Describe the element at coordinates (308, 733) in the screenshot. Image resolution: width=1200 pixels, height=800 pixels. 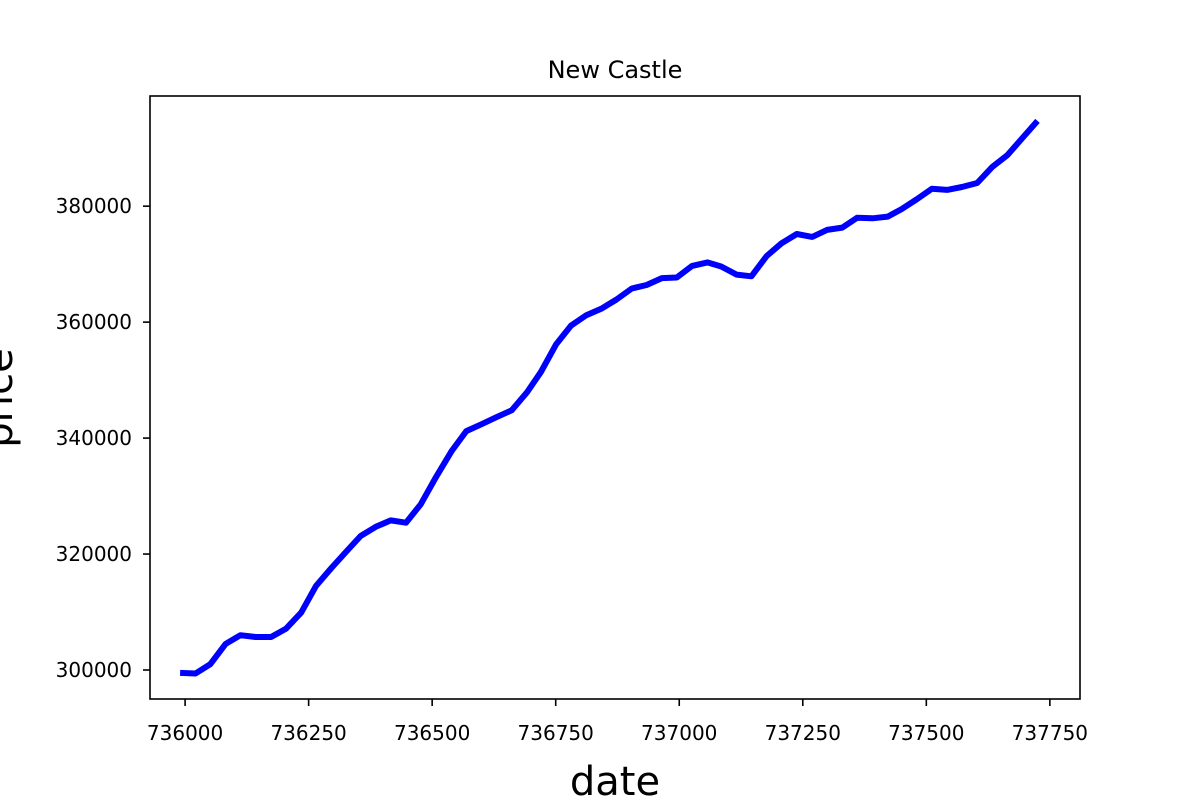
I see `x-tick-label: 736250` at that location.